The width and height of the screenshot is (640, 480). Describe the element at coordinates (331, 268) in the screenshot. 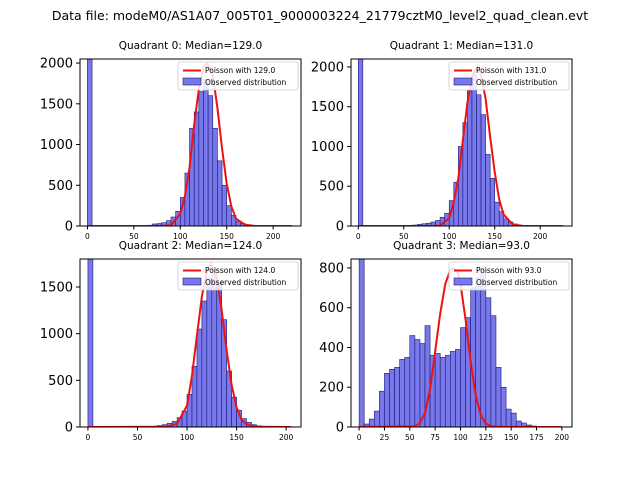

I see `y-tick-label: 800` at that location.